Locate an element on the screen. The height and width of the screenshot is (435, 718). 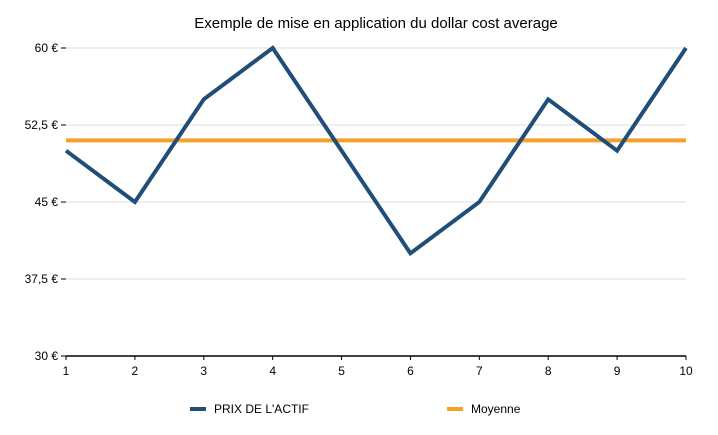
x-tick-label: 5 is located at coordinates (341, 371).